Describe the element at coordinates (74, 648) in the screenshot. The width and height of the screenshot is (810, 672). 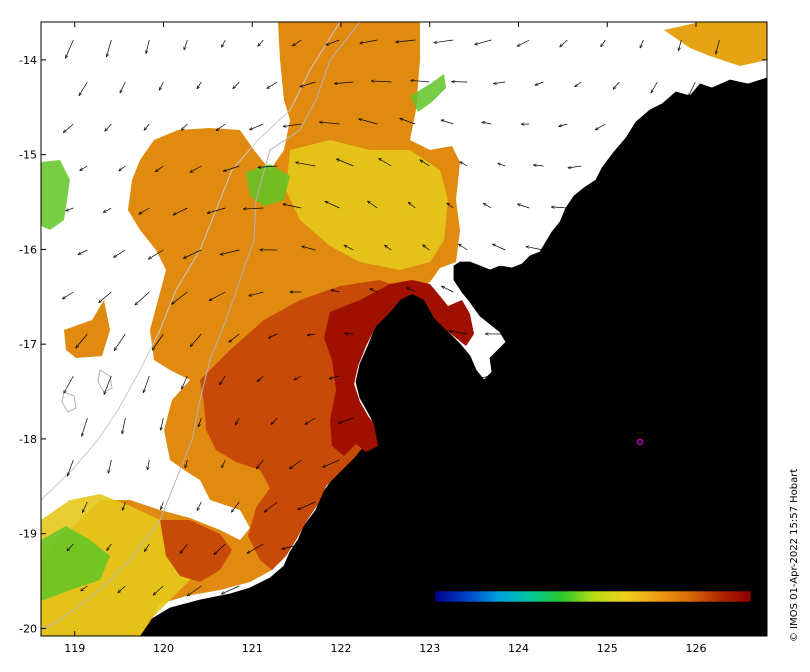
I see `lon-tick-label: 119` at that location.